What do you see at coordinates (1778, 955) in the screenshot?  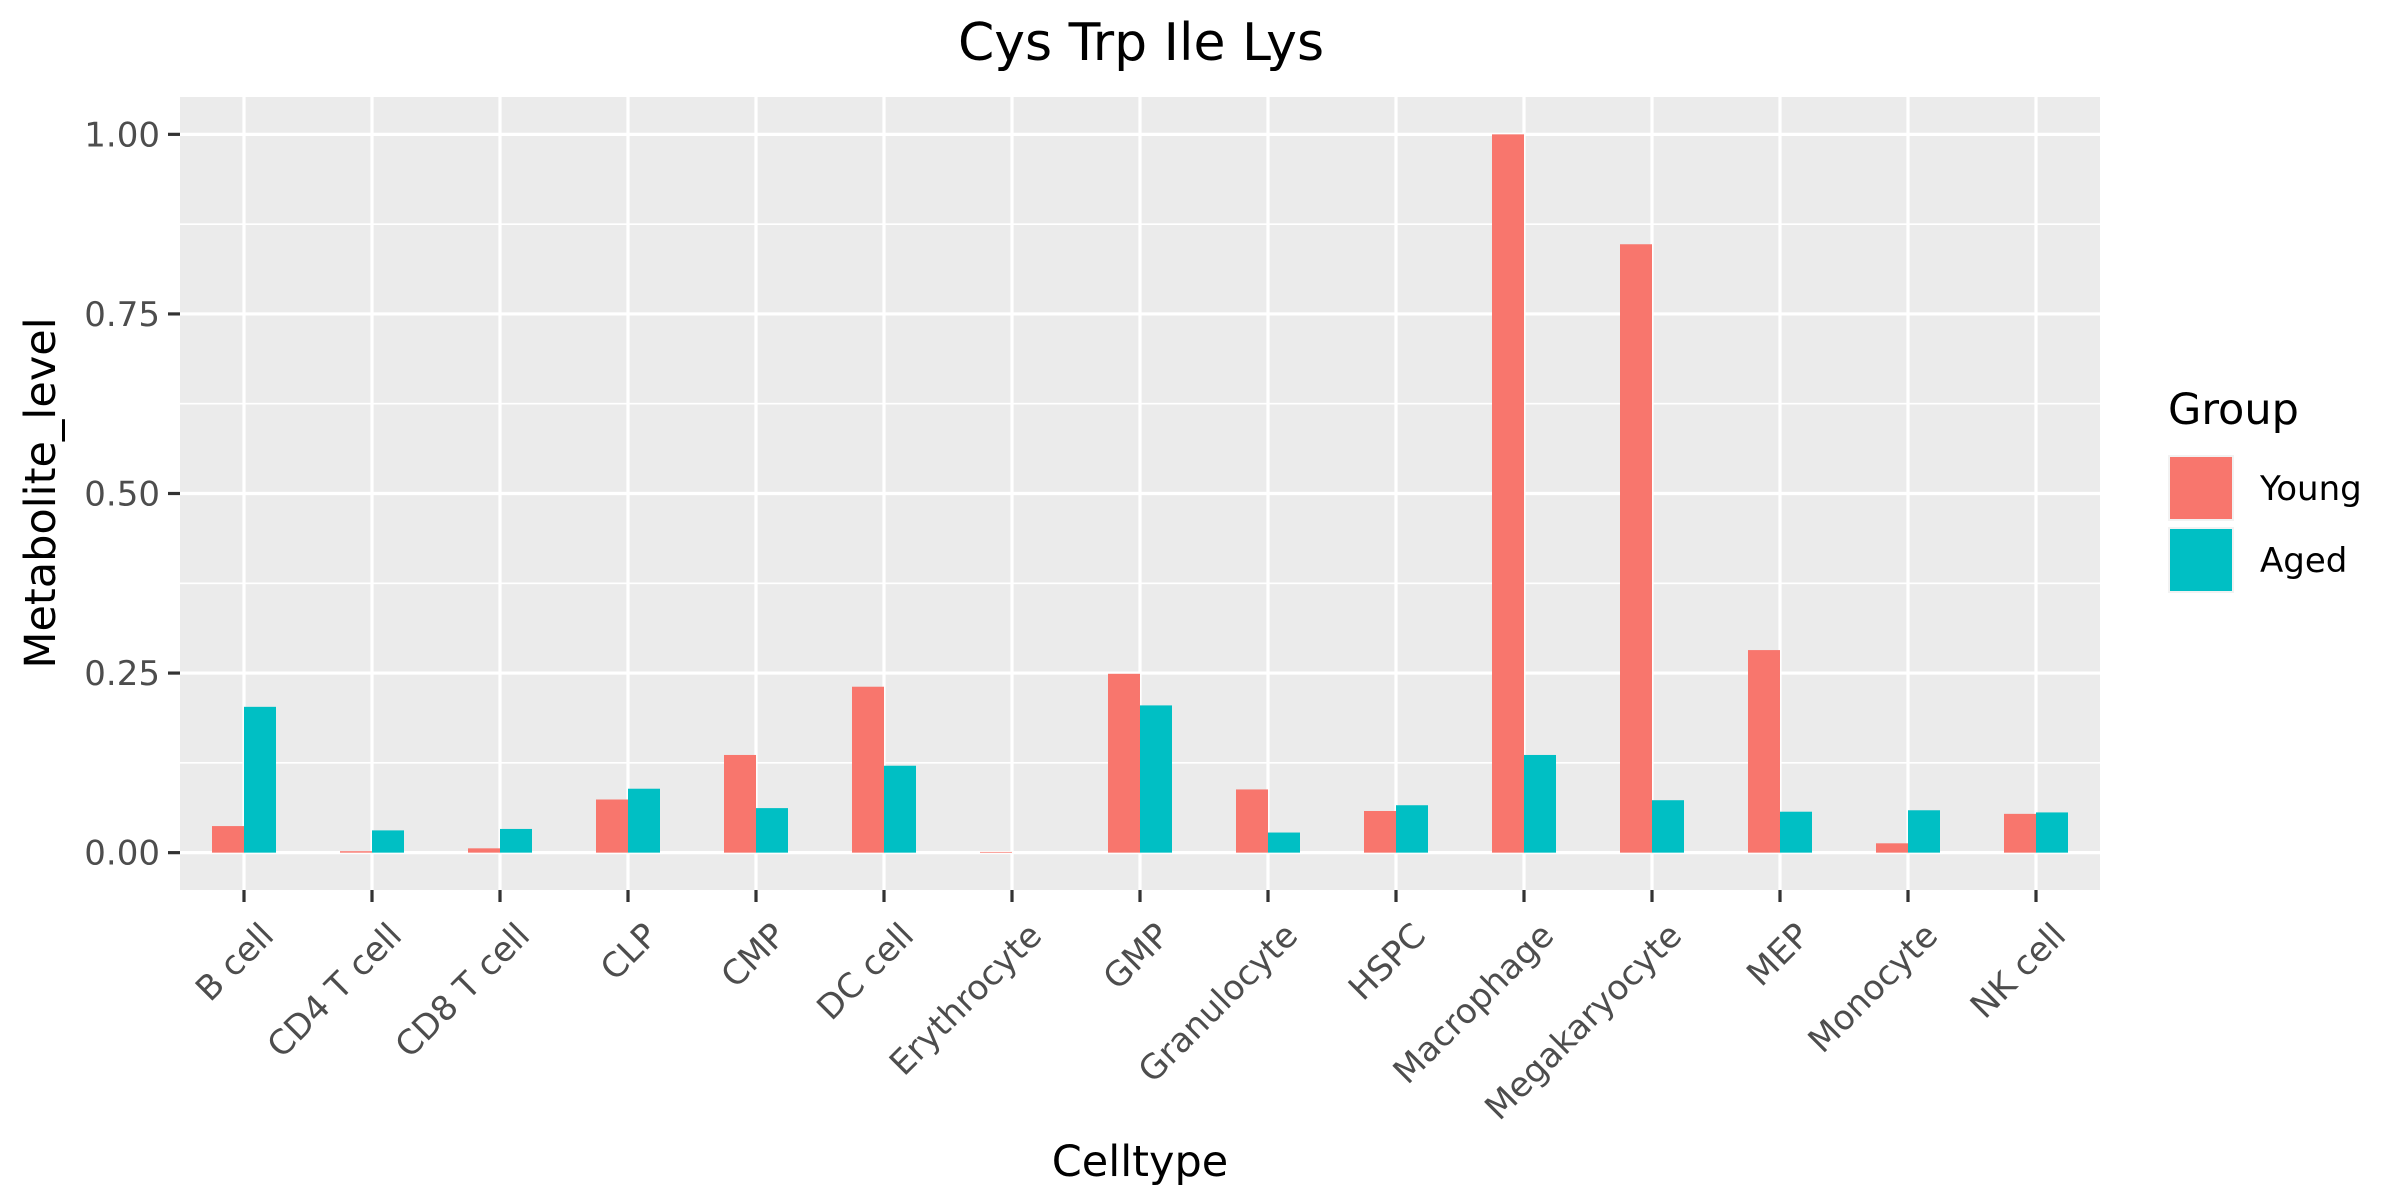 I see `x-tick-label: MEP` at bounding box center [1778, 955].